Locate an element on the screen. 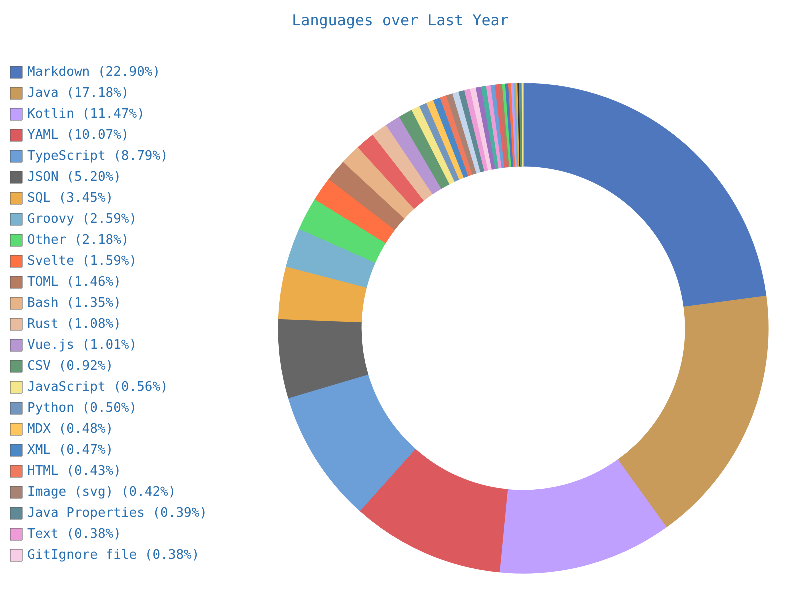 The width and height of the screenshot is (800, 600). legend-label: Other (2.18%) is located at coordinates (79, 240).